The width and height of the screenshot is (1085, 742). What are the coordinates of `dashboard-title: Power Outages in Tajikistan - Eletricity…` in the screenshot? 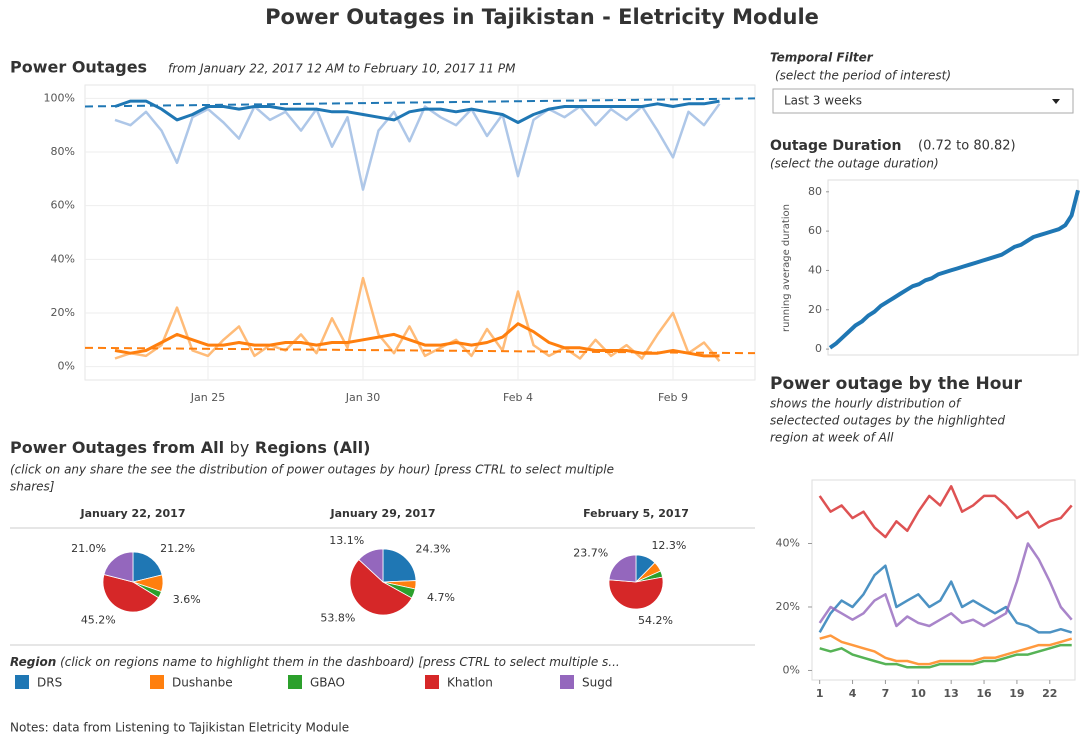 It's located at (542, 17).